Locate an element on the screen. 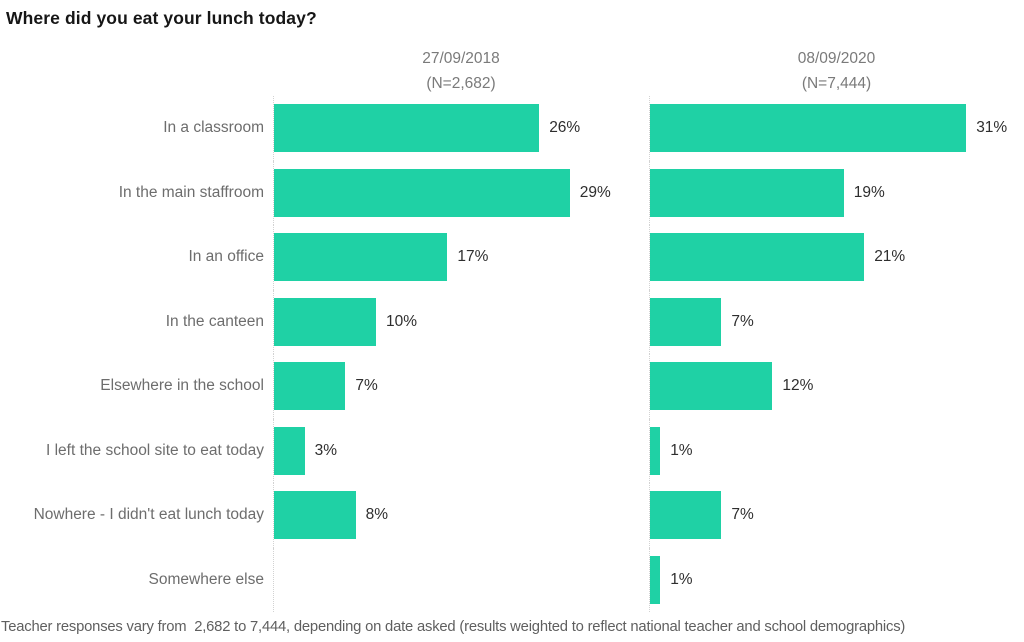  column-header-2018-n: (N=2,682) is located at coordinates (461, 83).